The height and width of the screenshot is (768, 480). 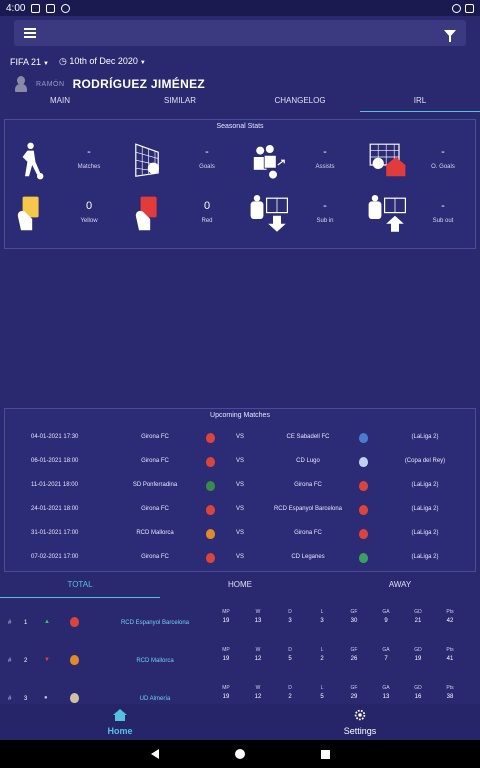 What do you see at coordinates (55, 509) in the screenshot?
I see `match-date: 24-01-2021 18:00` at bounding box center [55, 509].